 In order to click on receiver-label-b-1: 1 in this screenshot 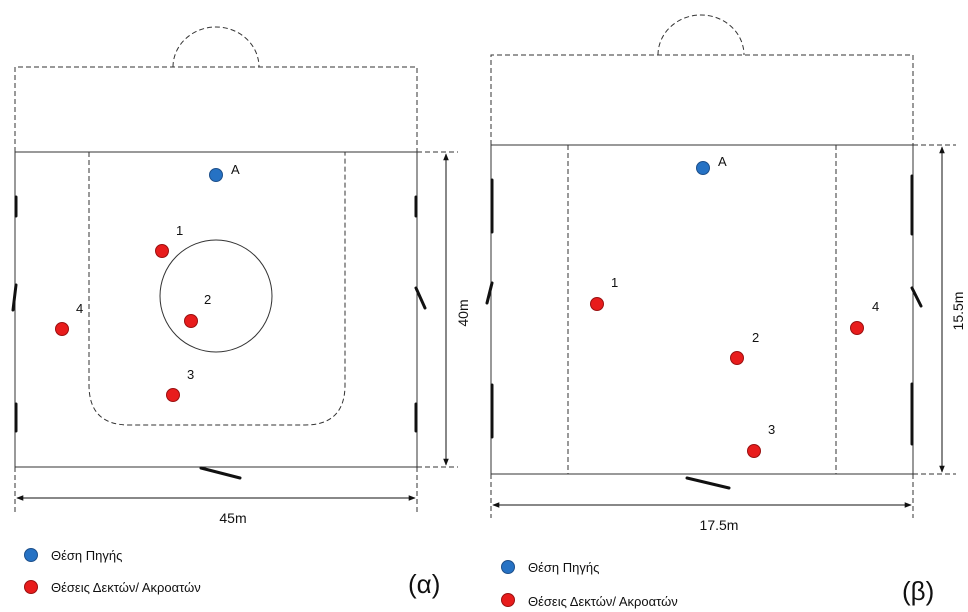, I will do `click(614, 282)`.